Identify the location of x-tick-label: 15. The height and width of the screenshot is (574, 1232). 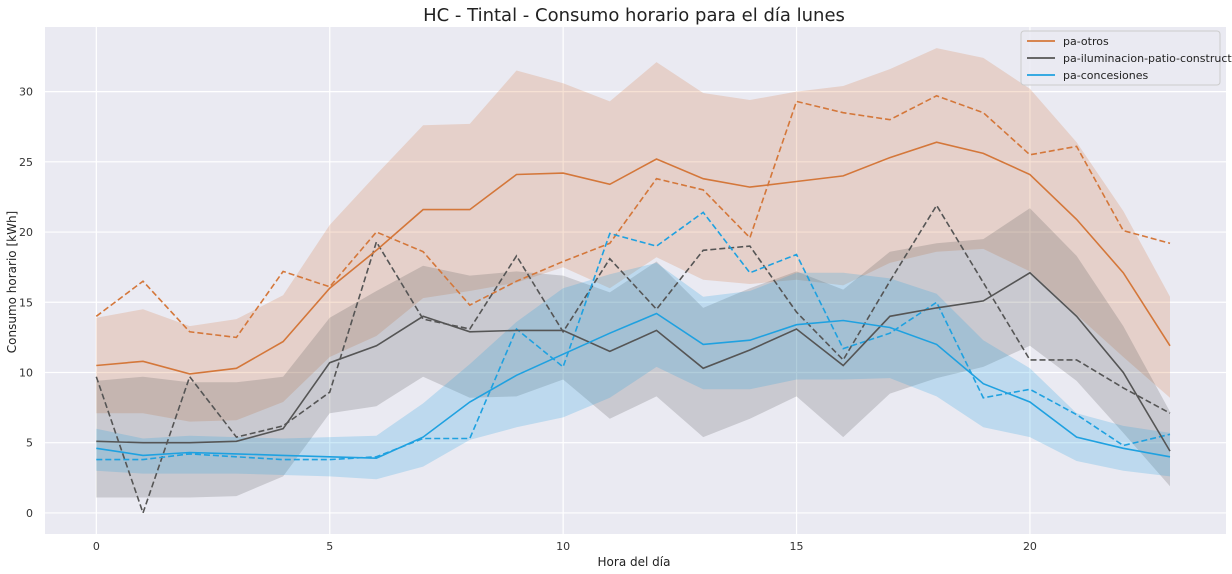
(797, 546).